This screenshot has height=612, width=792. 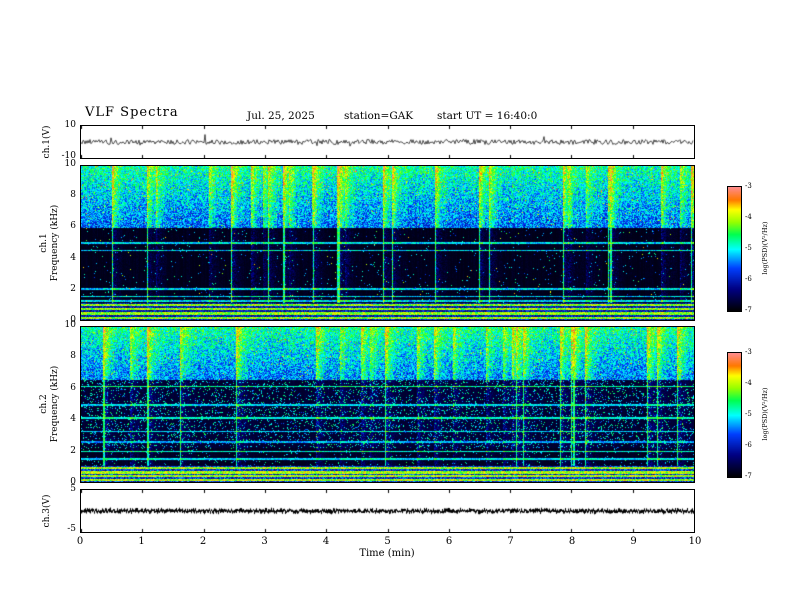 What do you see at coordinates (748, 445) in the screenshot?
I see `colorbar2-tick-label: -6` at bounding box center [748, 445].